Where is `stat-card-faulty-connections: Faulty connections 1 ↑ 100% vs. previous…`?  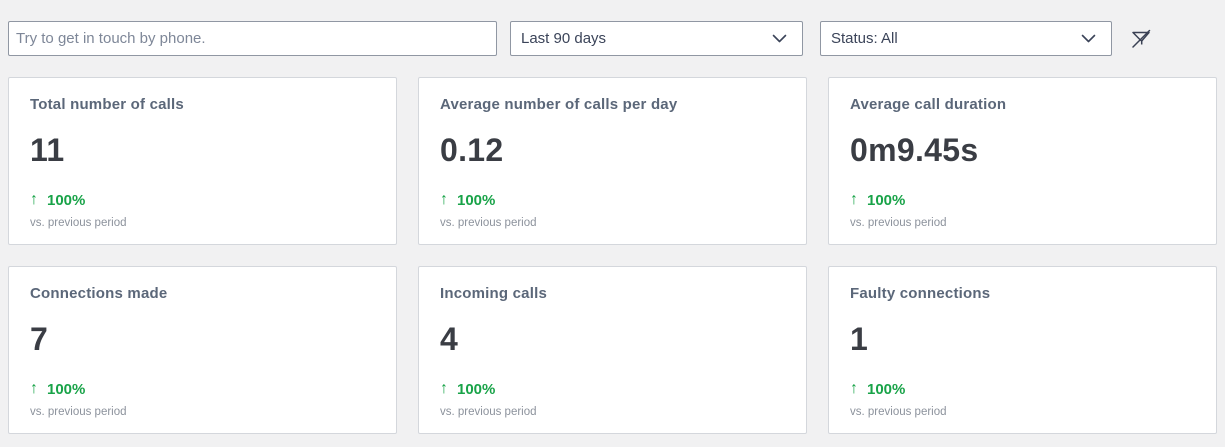
stat-card-faulty-connections: Faulty connections 1 ↑ 100% vs. previous… is located at coordinates (1022, 350).